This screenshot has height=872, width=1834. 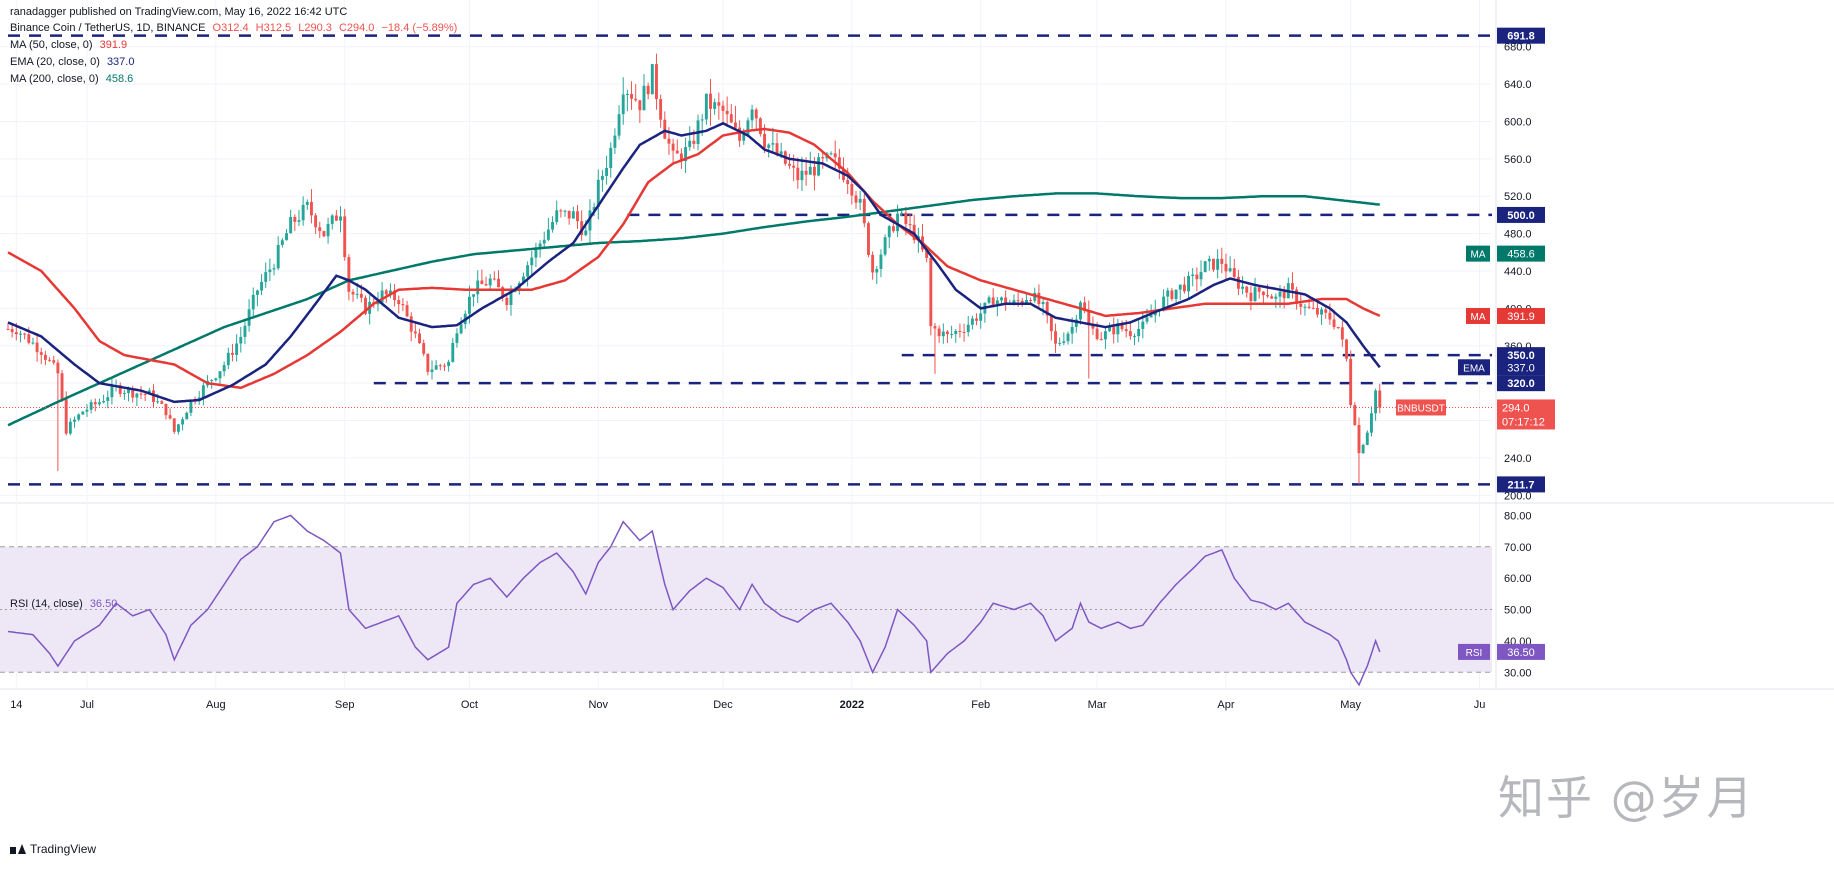 I want to click on legend-ma50: MA (50, close, 0) 391.9, so click(x=70, y=45).